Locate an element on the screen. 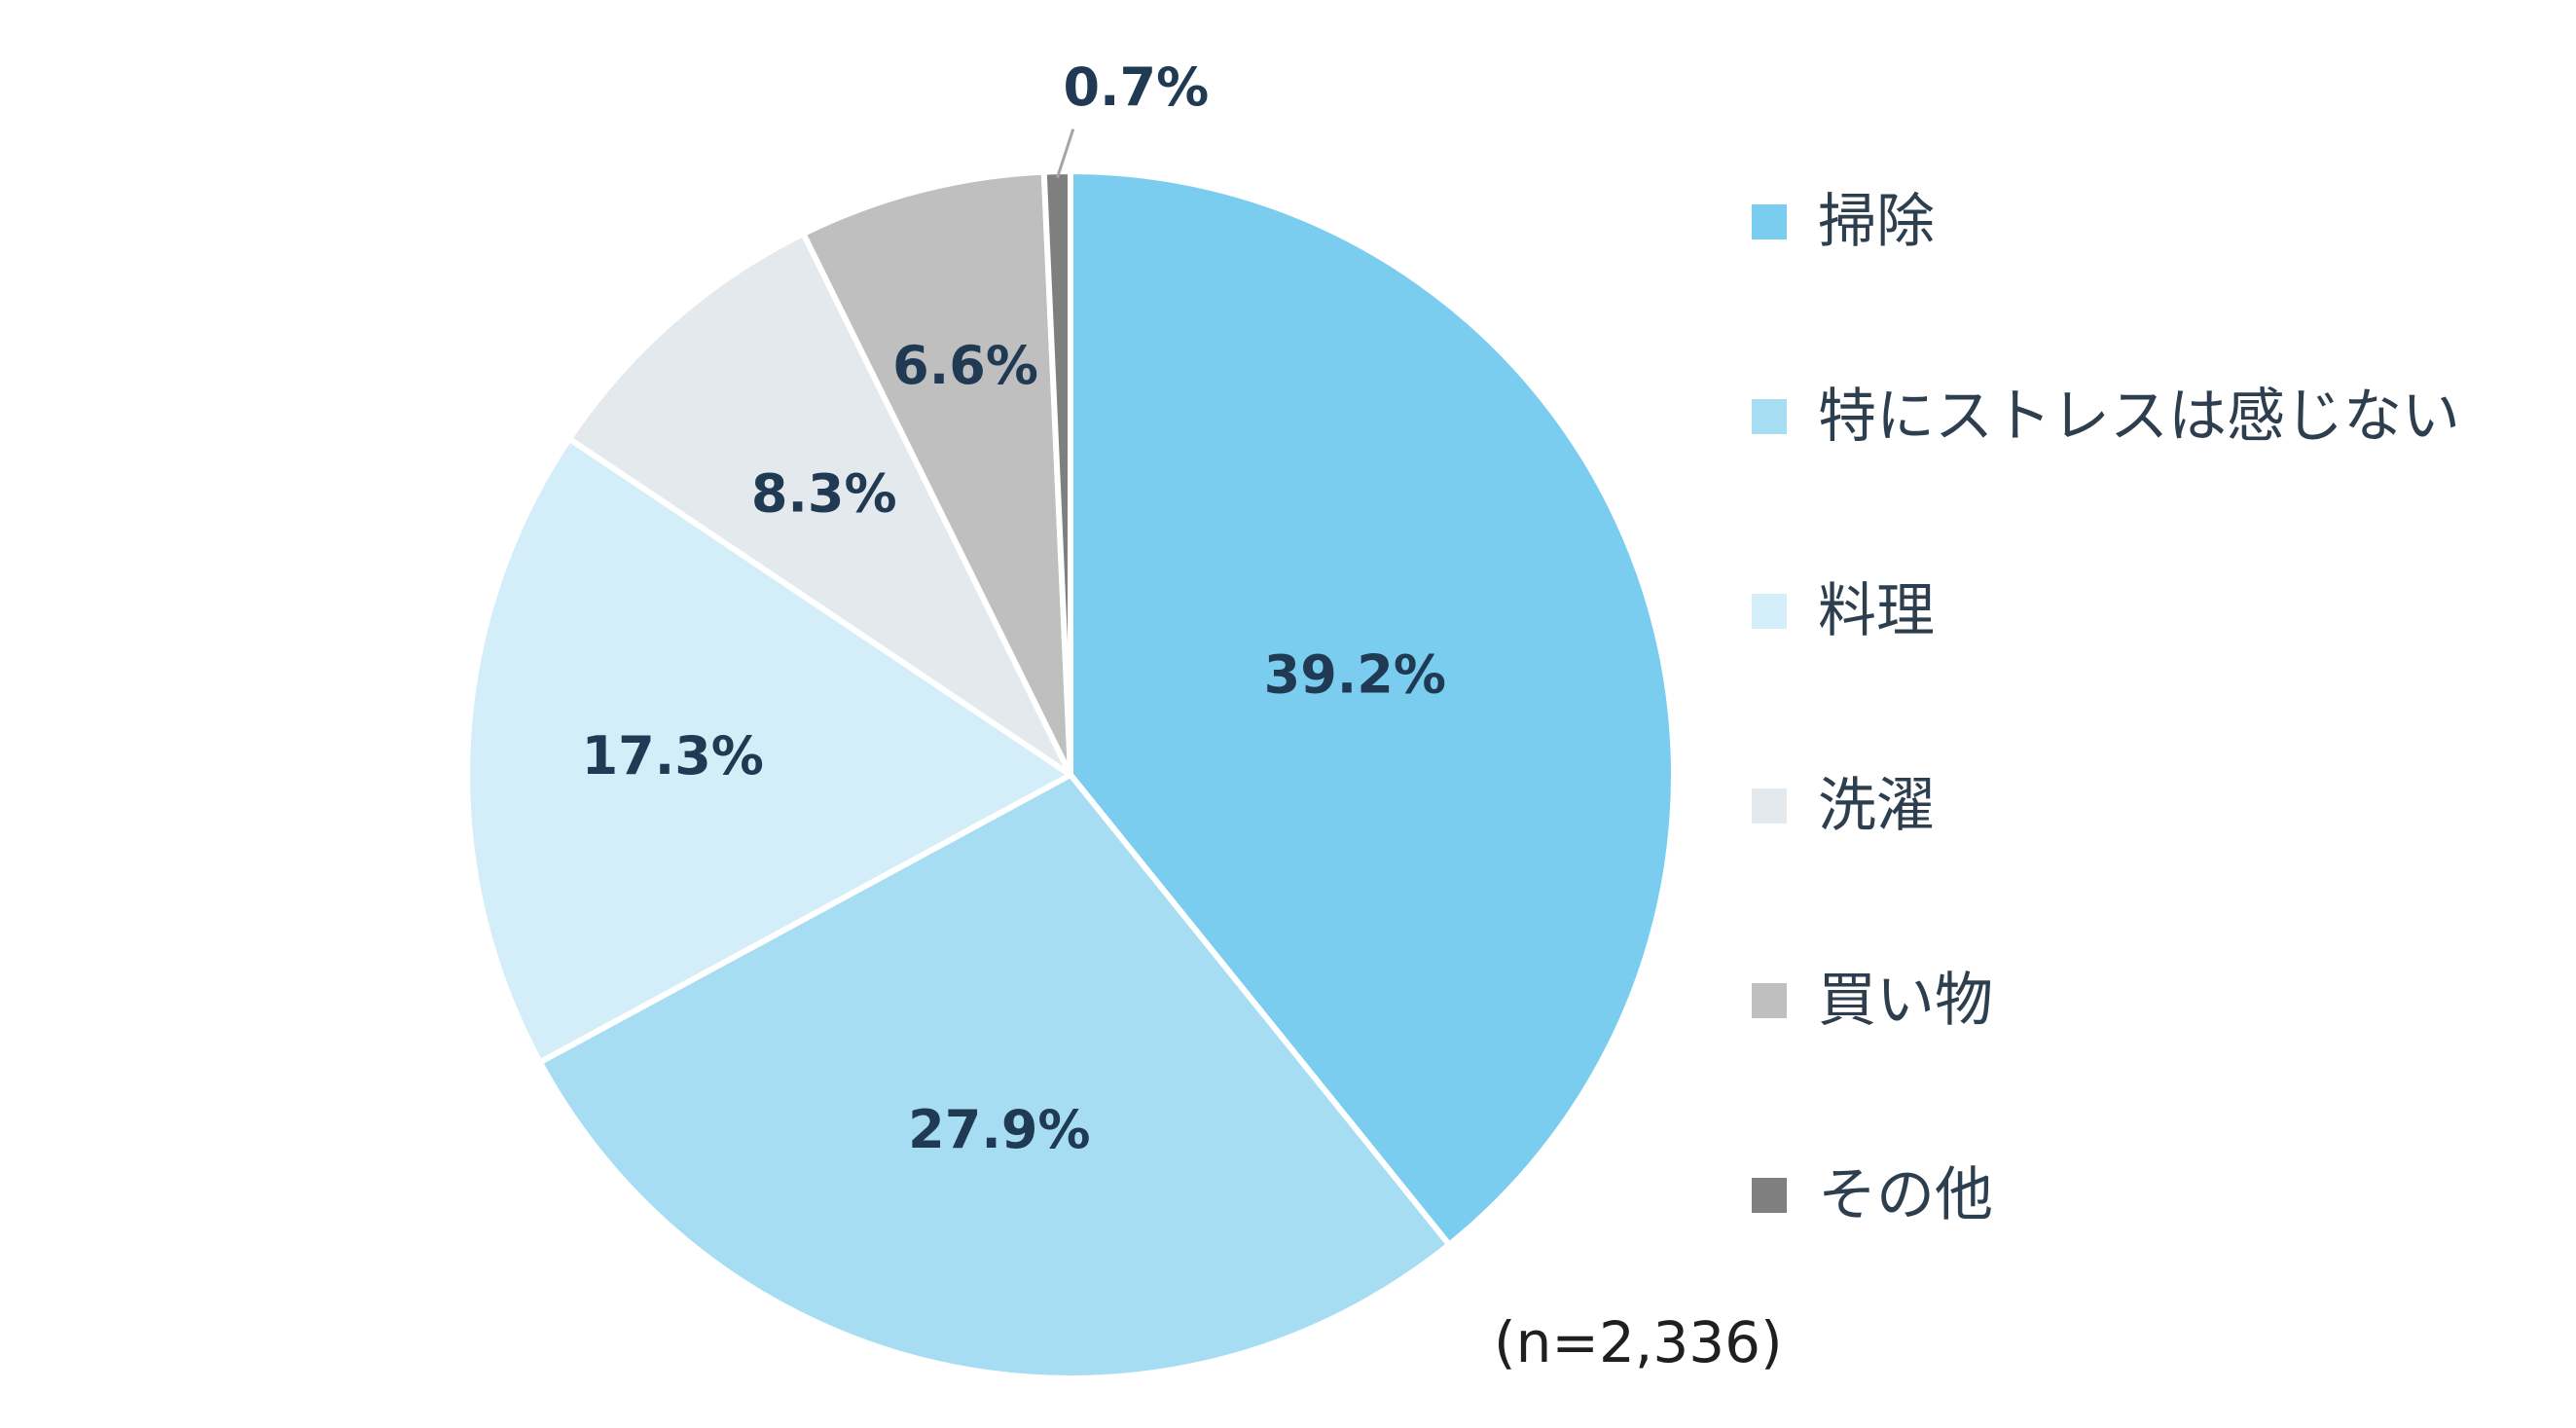 This screenshot has width=2576, height=1428. legend-item-2: 特にストレスは感じない is located at coordinates (2106, 417).